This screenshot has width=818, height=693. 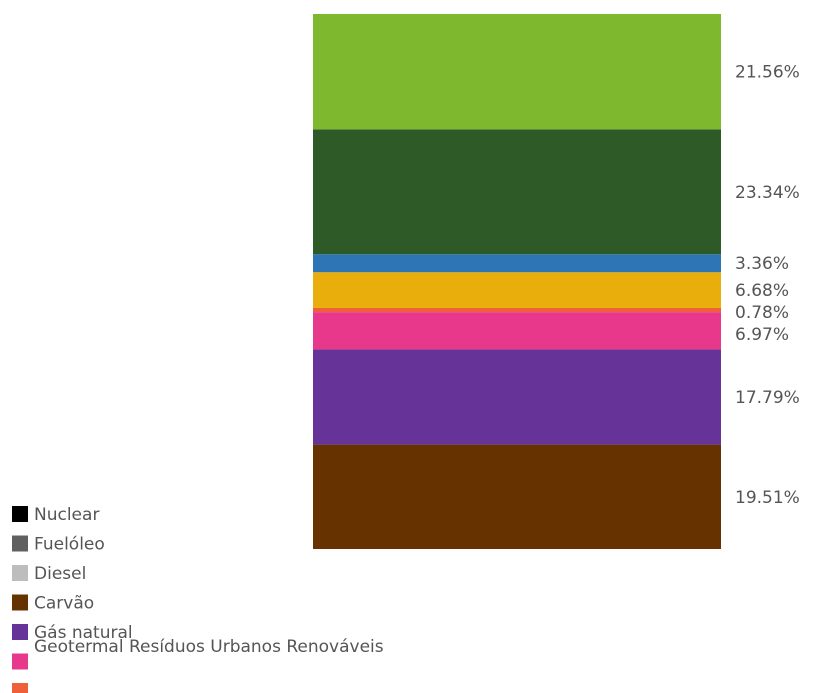 I want to click on value-label: 21.56%, so click(x=767, y=73).